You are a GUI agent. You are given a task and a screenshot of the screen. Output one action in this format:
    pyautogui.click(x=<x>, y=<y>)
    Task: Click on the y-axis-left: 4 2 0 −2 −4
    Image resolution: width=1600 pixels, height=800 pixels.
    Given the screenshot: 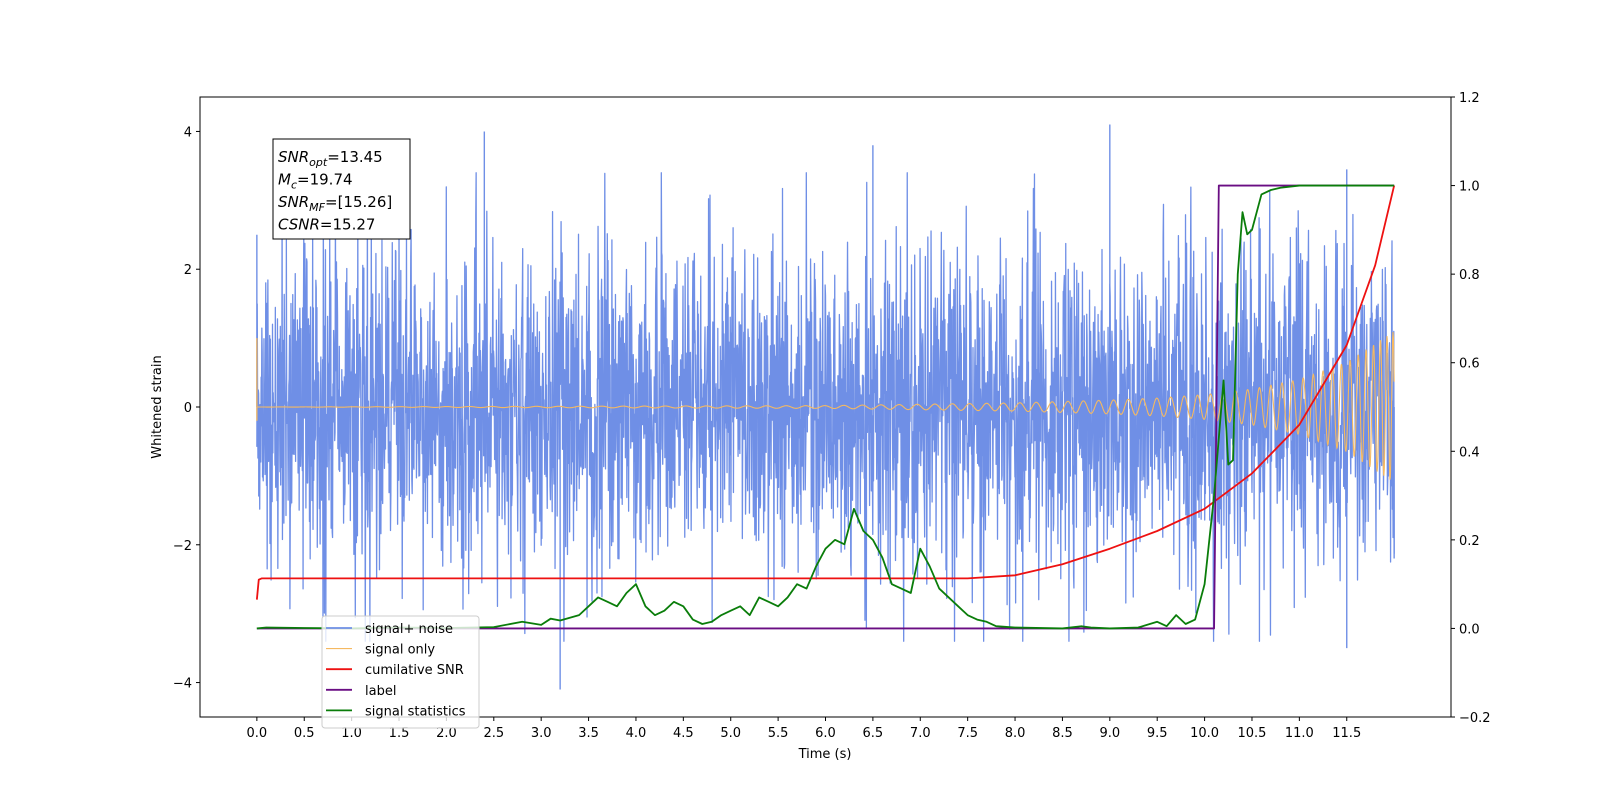 What is the action you would take?
    pyautogui.click(x=186, y=408)
    